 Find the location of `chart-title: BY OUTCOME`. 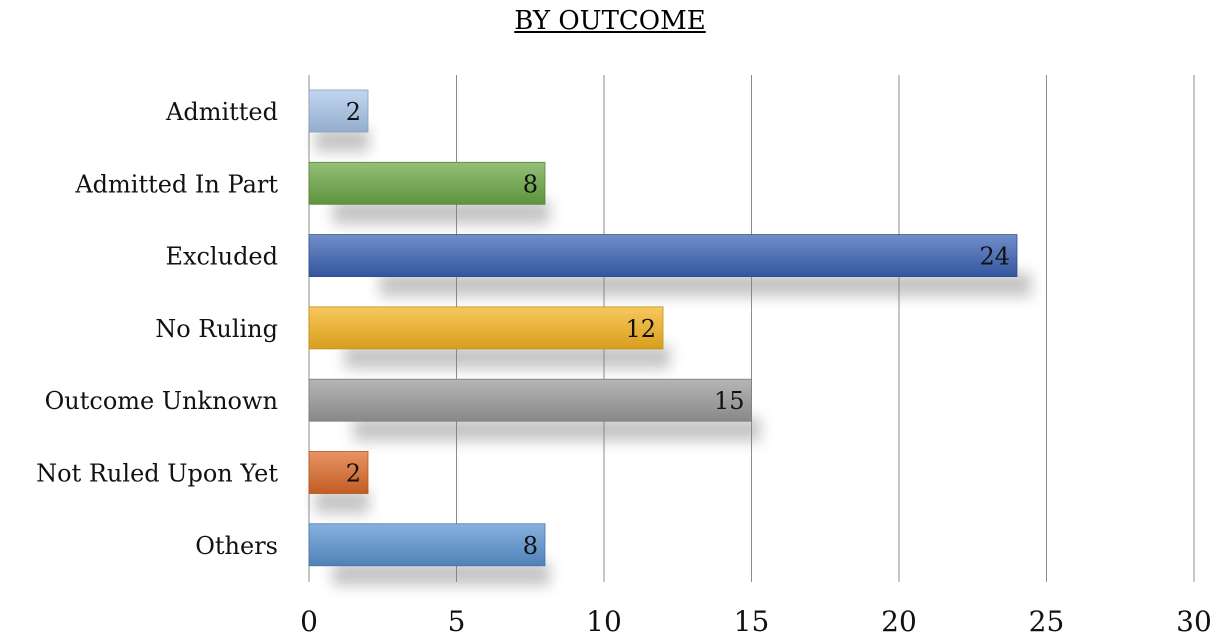

chart-title: BY OUTCOME is located at coordinates (610, 21).